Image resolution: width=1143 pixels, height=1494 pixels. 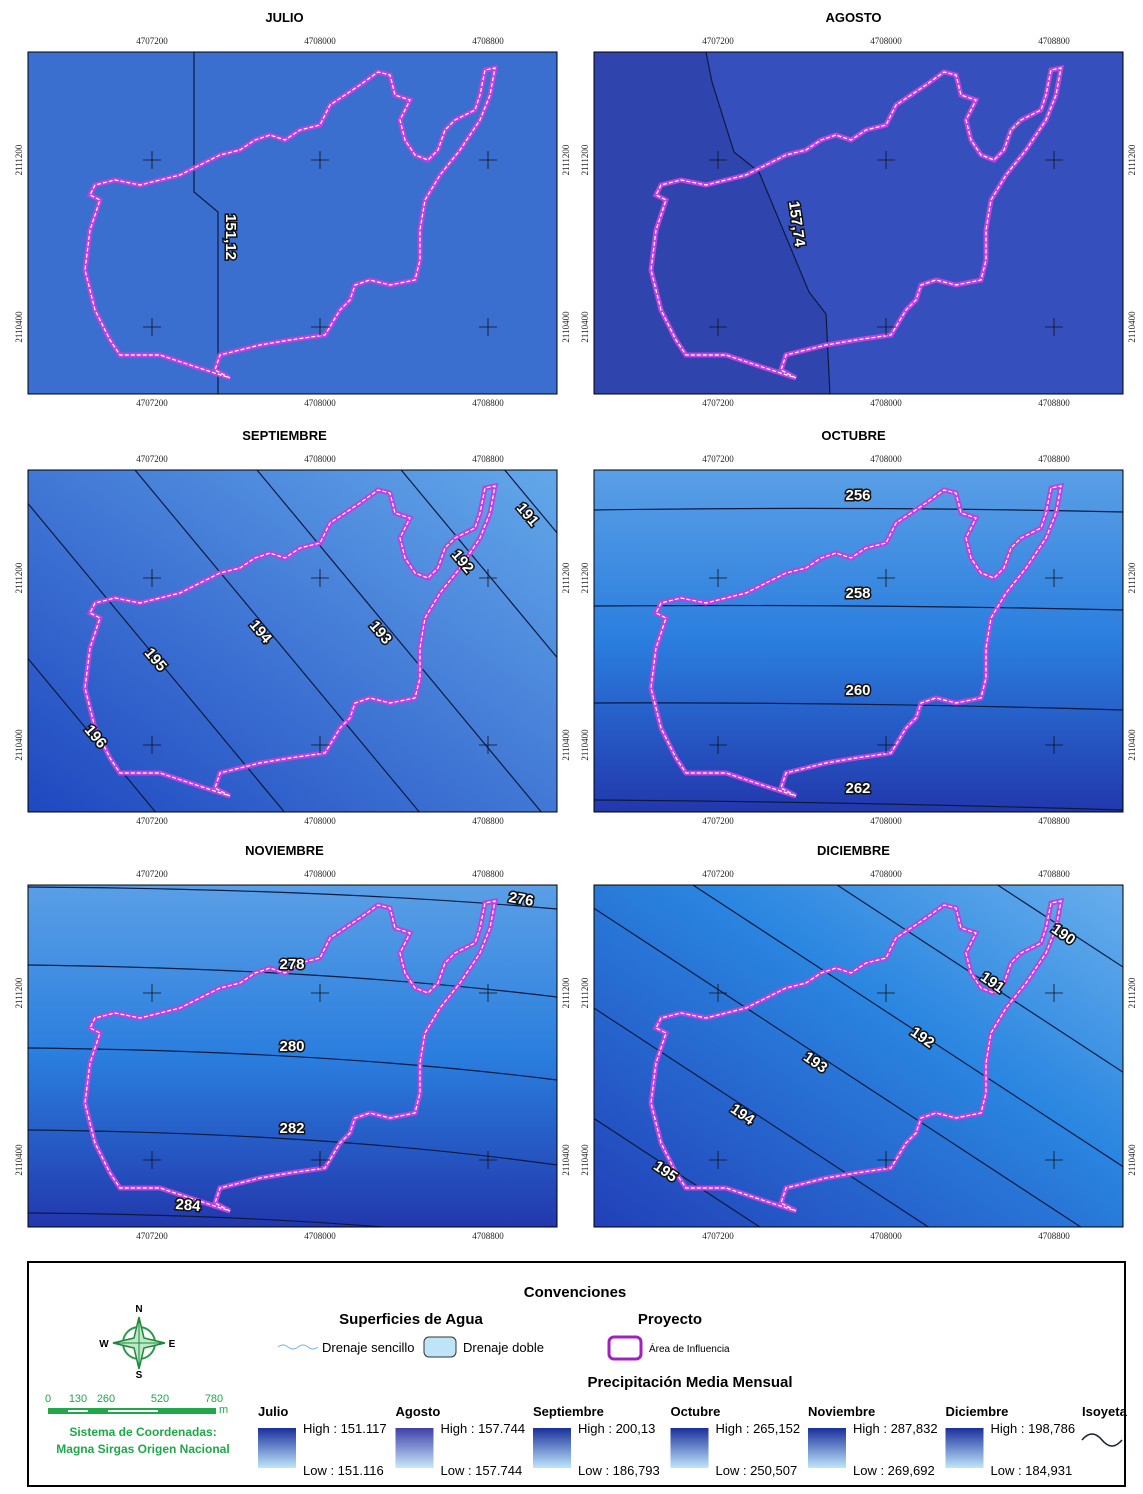 What do you see at coordinates (160, 1399) in the screenshot?
I see `scale-label: 520` at bounding box center [160, 1399].